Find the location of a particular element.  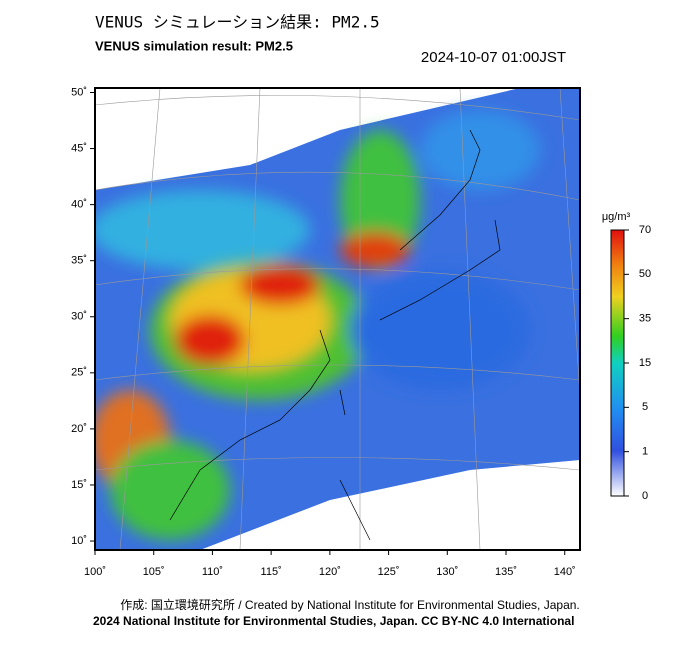

x-tick-label: 120˚ is located at coordinates (330, 572).